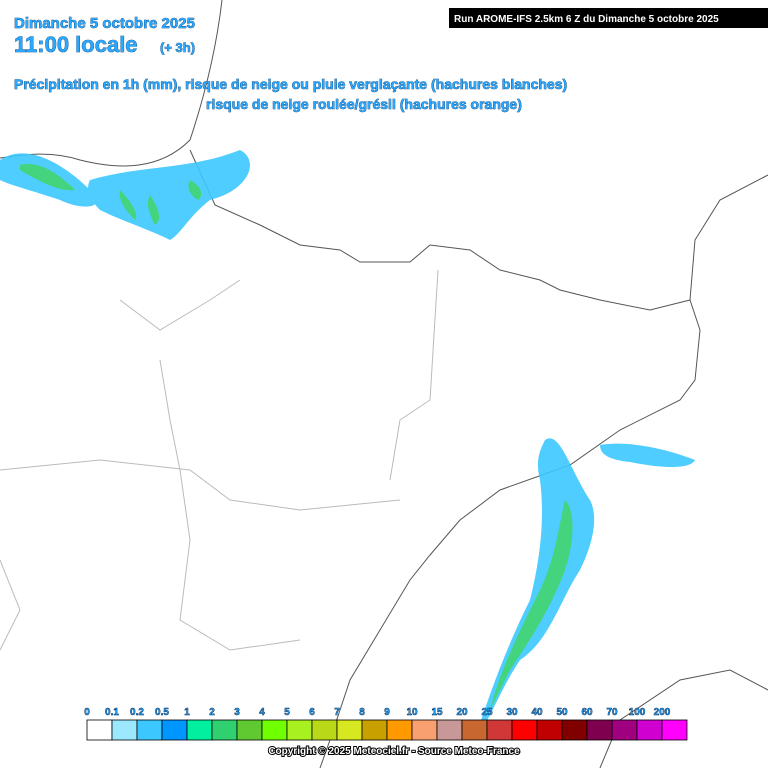 The width and height of the screenshot is (768, 768). What do you see at coordinates (587, 712) in the screenshot?
I see `legend-label: 60` at bounding box center [587, 712].